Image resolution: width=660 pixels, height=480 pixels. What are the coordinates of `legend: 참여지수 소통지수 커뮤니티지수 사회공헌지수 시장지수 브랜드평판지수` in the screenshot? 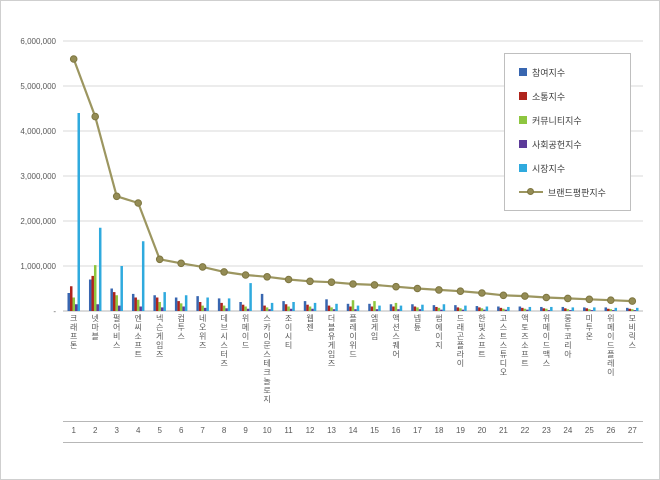 It's located at (567, 132).